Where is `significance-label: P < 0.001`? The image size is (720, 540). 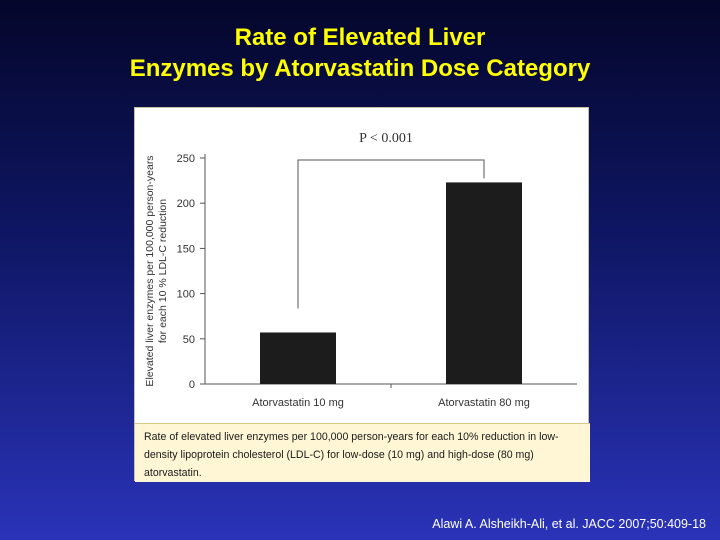
significance-label: P < 0.001 is located at coordinates (386, 138).